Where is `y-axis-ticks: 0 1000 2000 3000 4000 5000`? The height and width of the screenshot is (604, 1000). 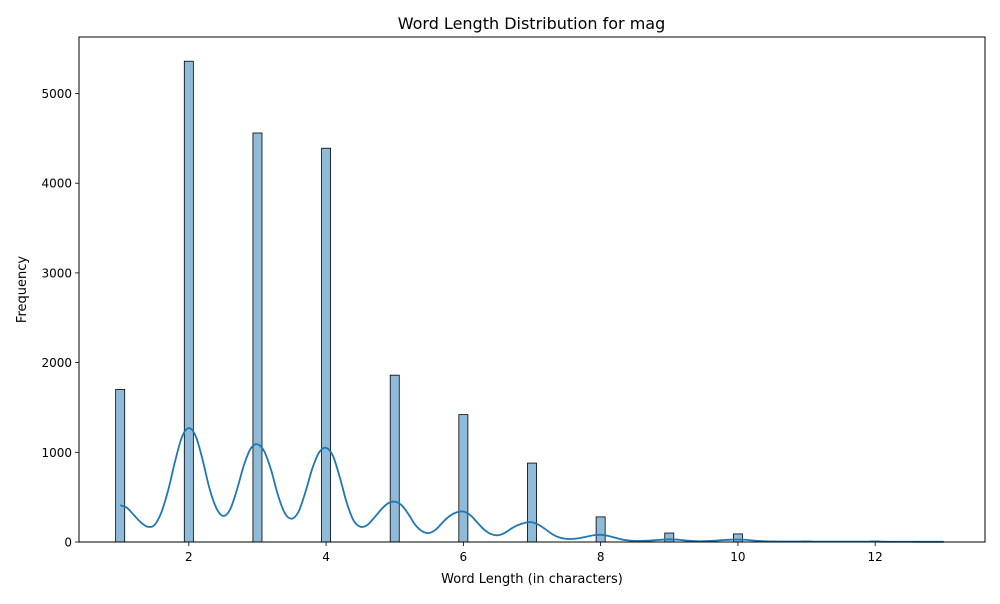 y-axis-ticks: 0 1000 2000 3000 4000 5000 is located at coordinates (60, 318).